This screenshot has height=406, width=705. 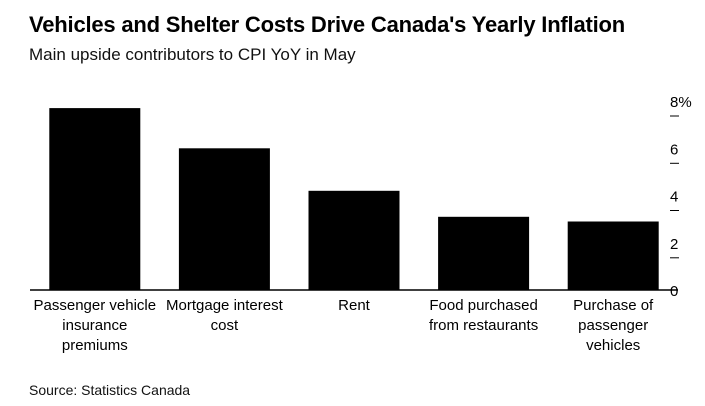 What do you see at coordinates (110, 390) in the screenshot?
I see `source-note: Source: Statistics Canada` at bounding box center [110, 390].